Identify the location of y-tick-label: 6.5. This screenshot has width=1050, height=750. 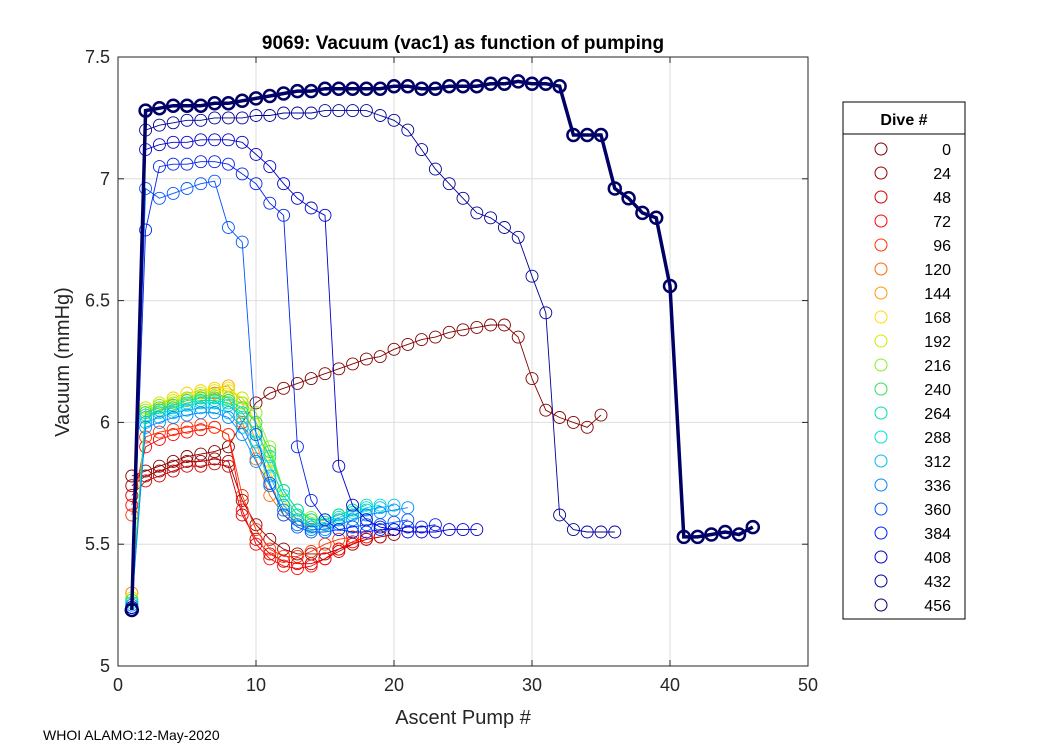
(97, 301).